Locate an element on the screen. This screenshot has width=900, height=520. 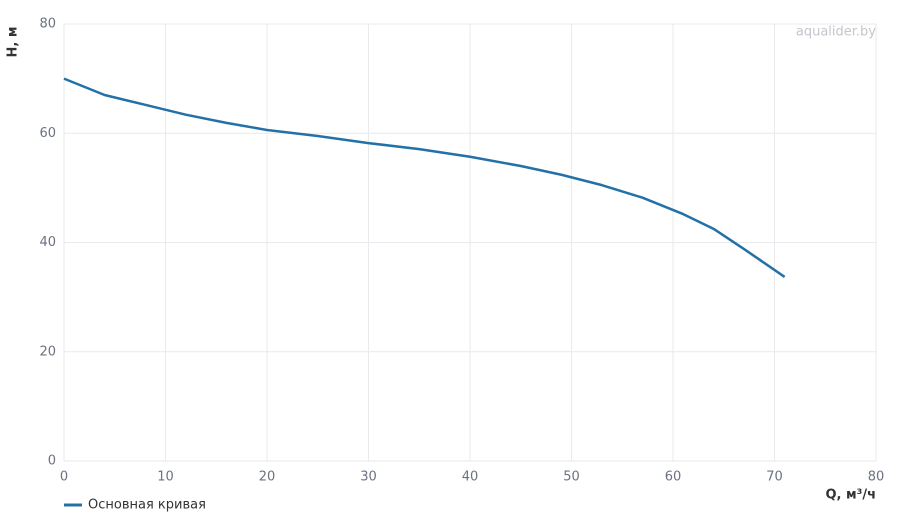
y-axis-title: H, м is located at coordinates (13, 42).